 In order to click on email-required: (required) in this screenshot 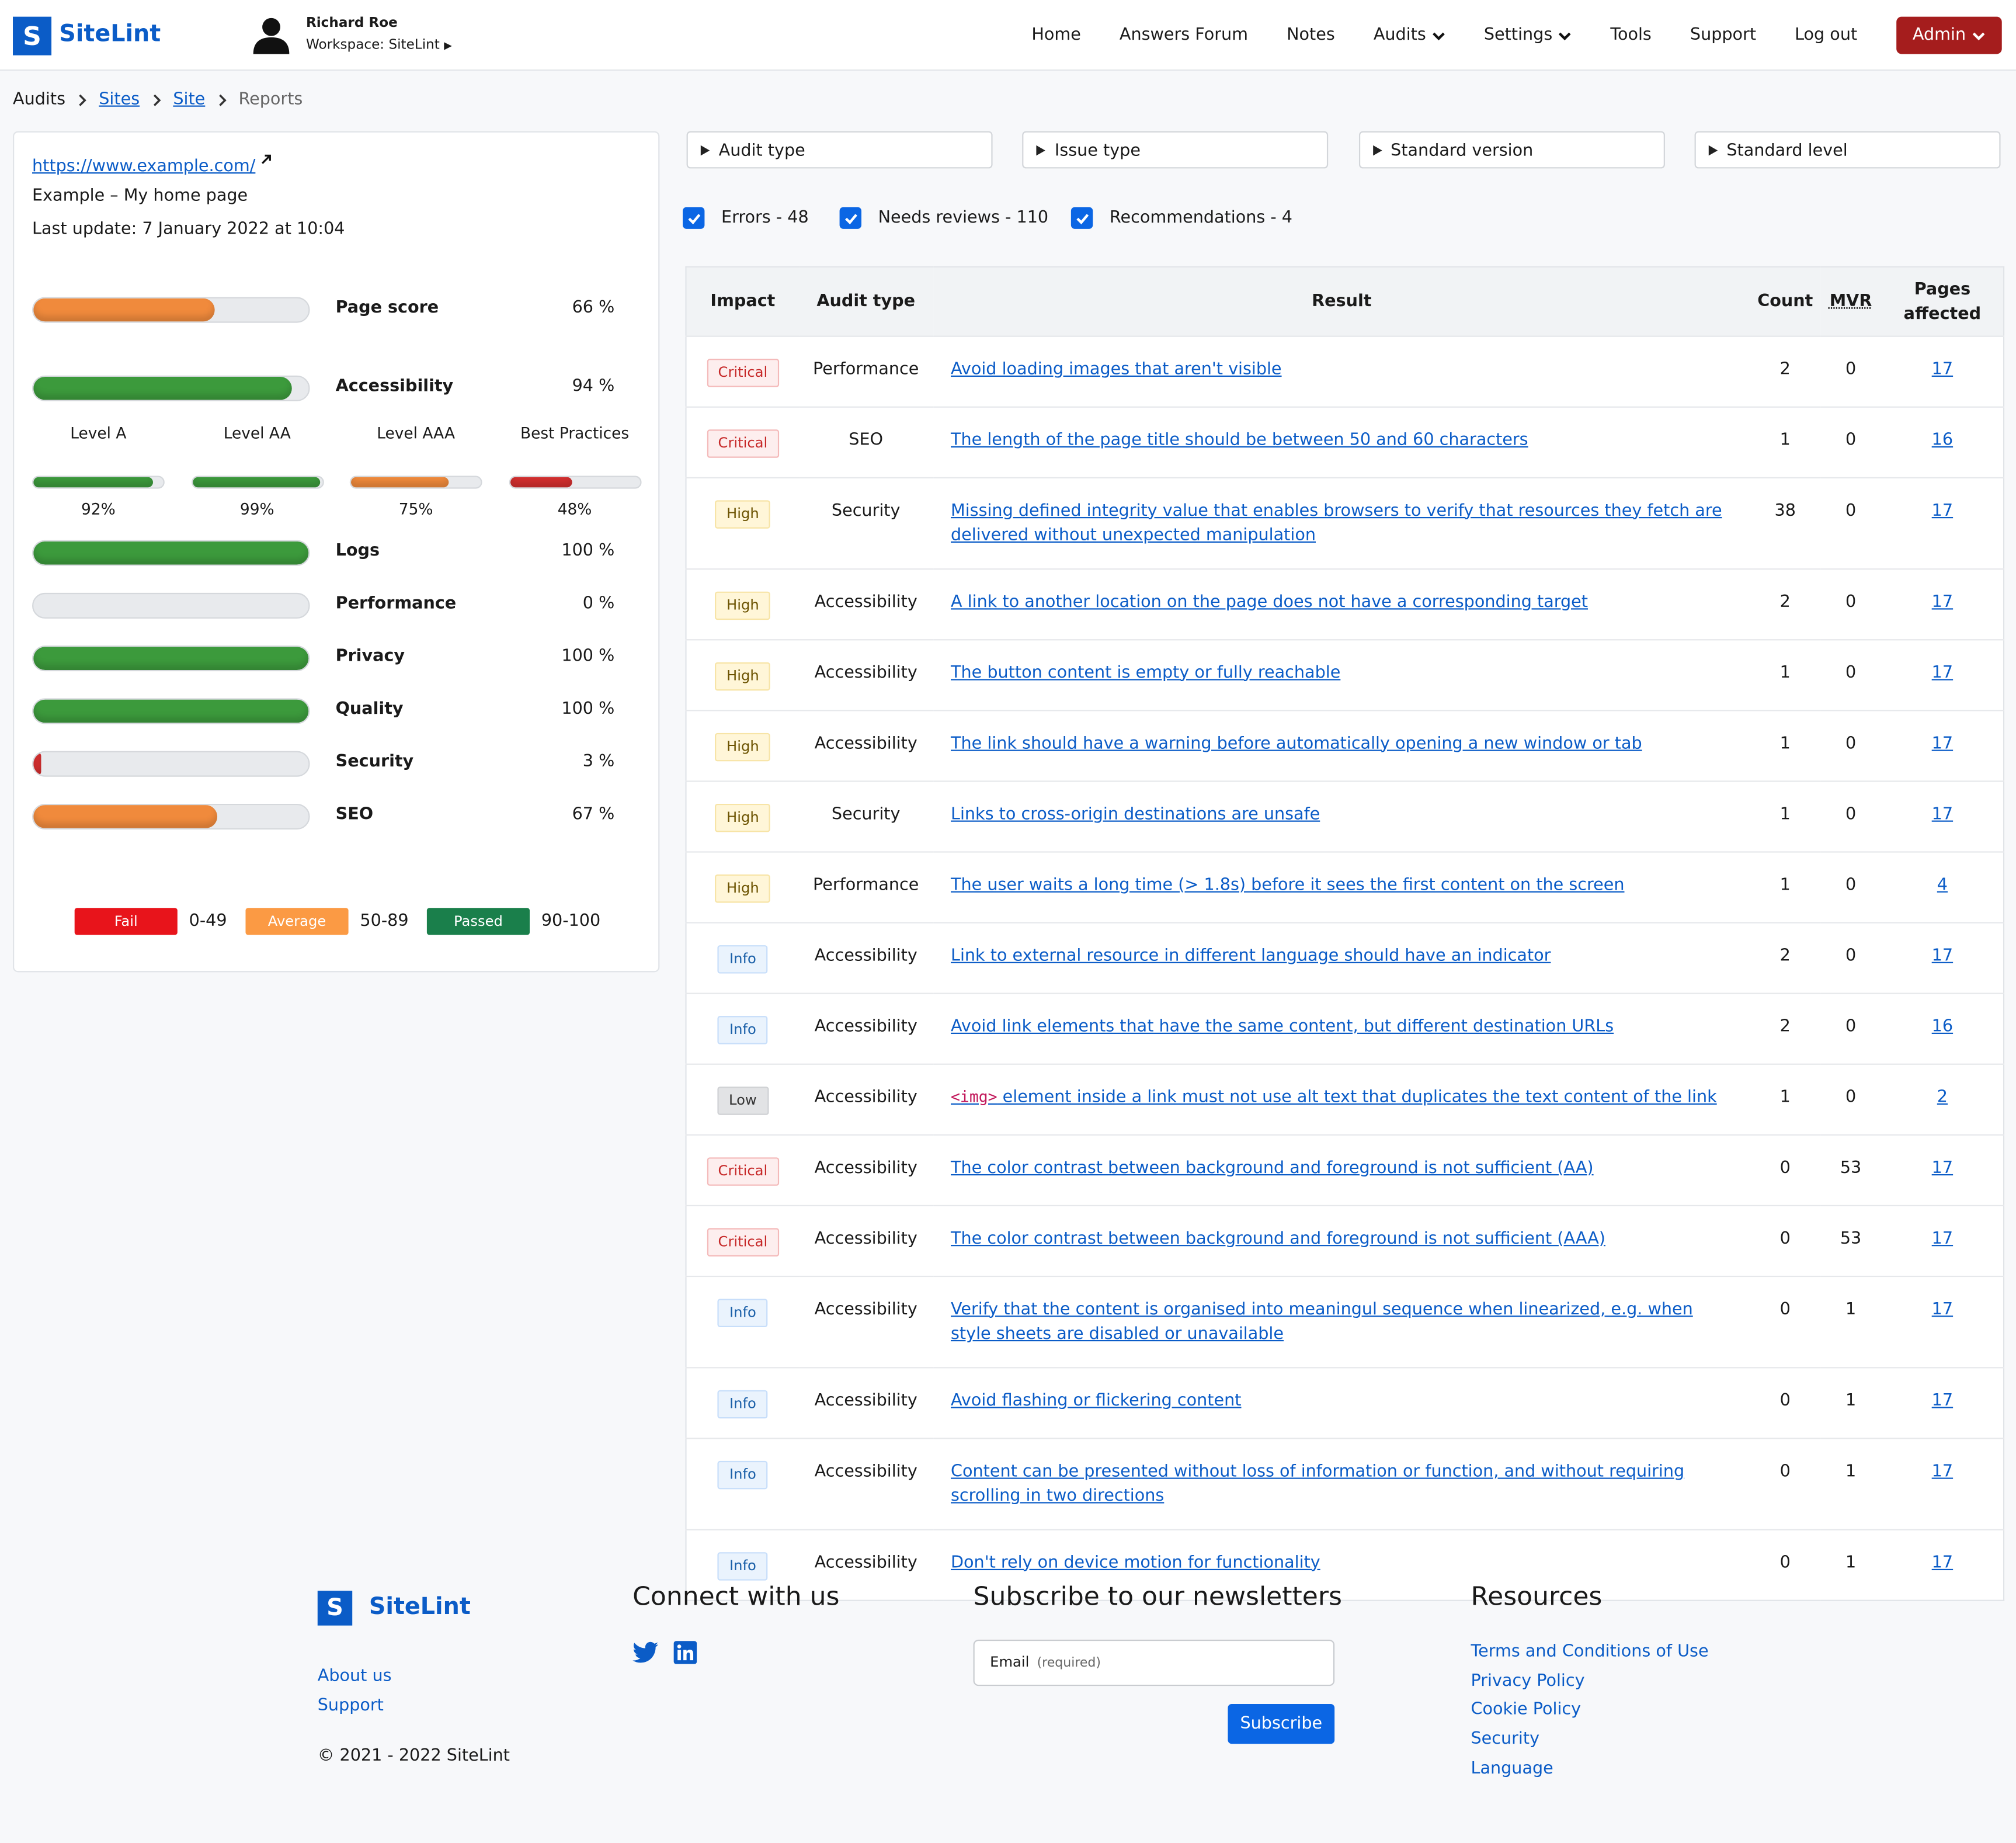, I will do `click(1069, 1663)`.